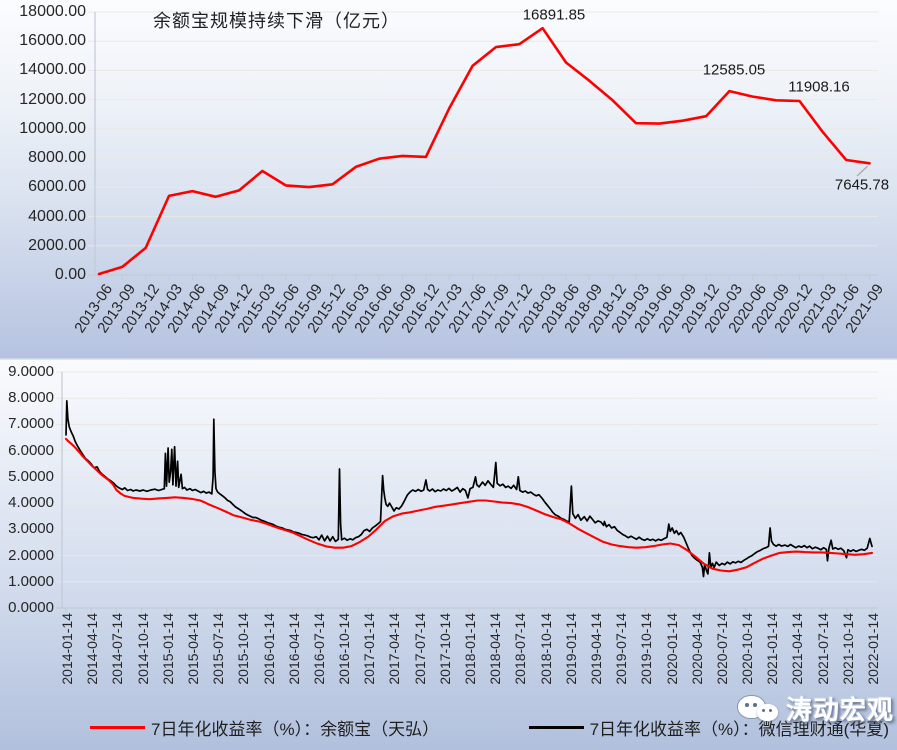 Image resolution: width=897 pixels, height=750 pixels. What do you see at coordinates (419, 649) in the screenshot?
I see `x-axis-tick-label: 2017-07-14` at bounding box center [419, 649].